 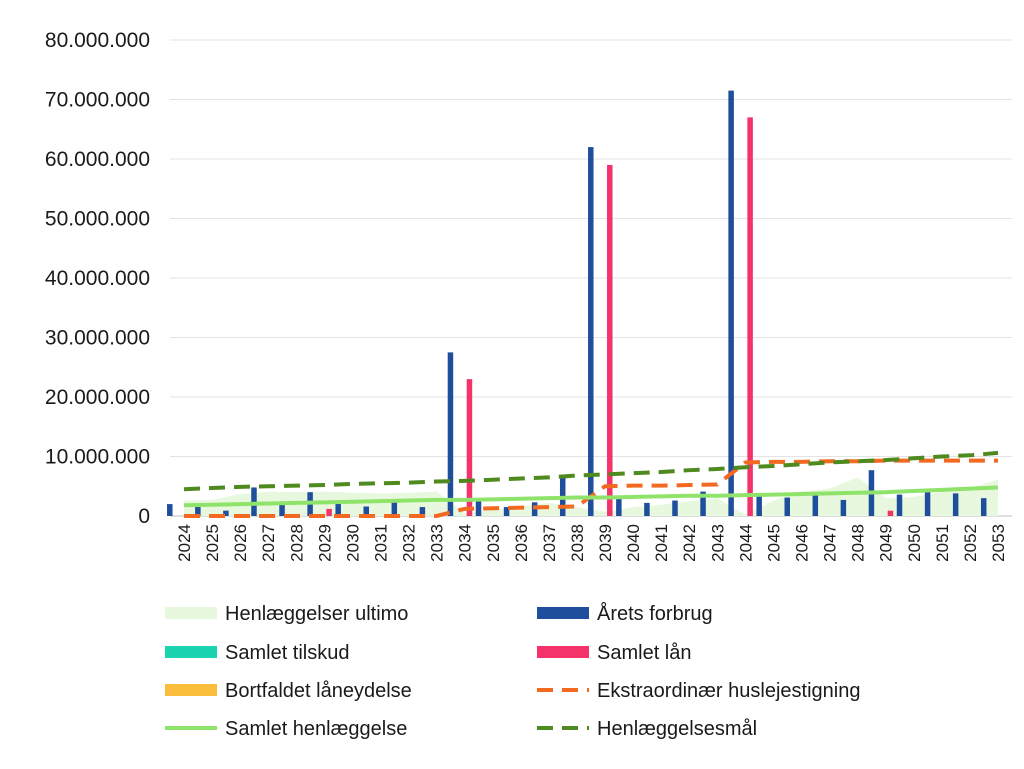 What do you see at coordinates (998, 543) in the screenshot?
I see `x-tick-label: 2053` at bounding box center [998, 543].